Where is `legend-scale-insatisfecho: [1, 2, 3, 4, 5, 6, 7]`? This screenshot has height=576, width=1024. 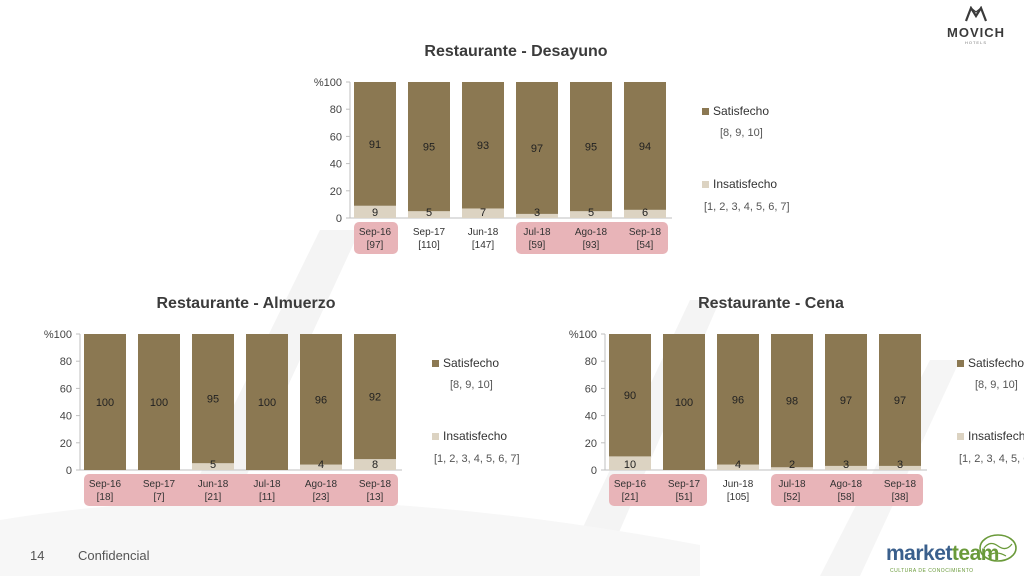
legend-scale-insatisfecho: [1, 2, 3, 4, 5, 6, 7] is located at coordinates (747, 207).